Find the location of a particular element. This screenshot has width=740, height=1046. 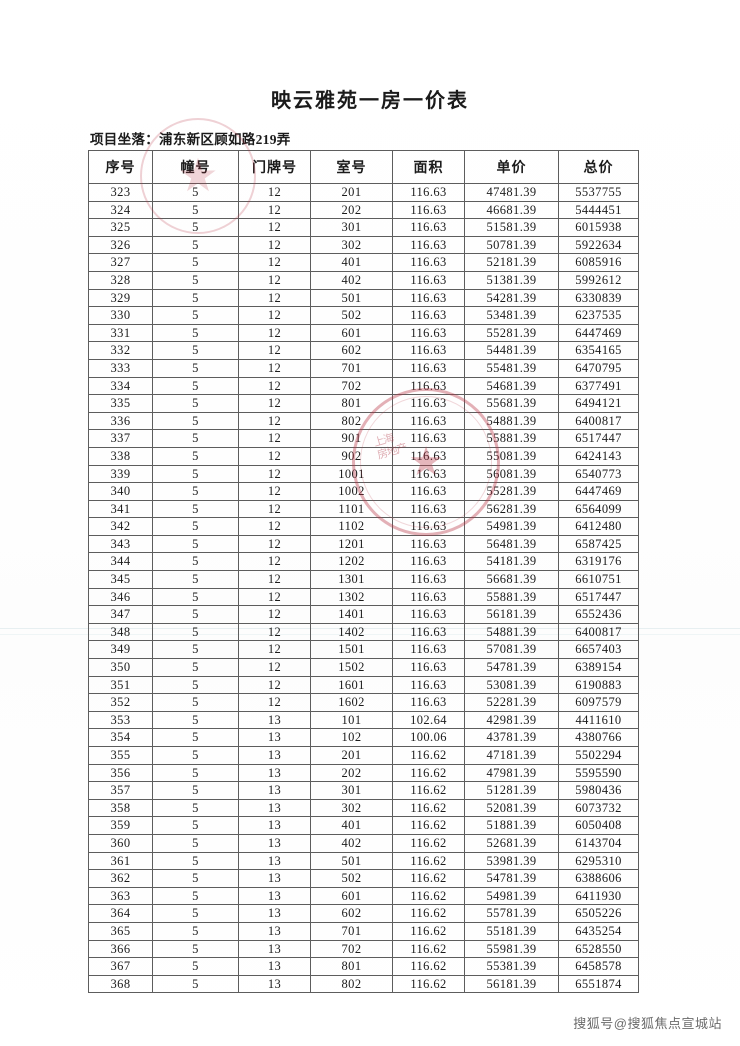

table-cell: 55181.39 is located at coordinates (511, 931).